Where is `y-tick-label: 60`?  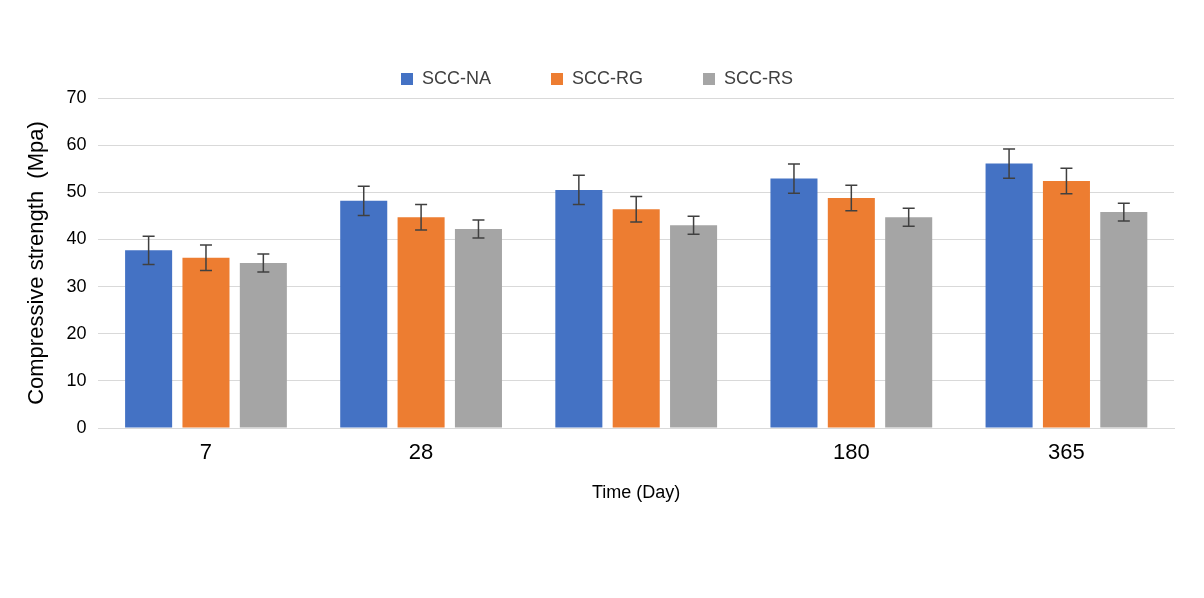 y-tick-label: 60 is located at coordinates (76, 144).